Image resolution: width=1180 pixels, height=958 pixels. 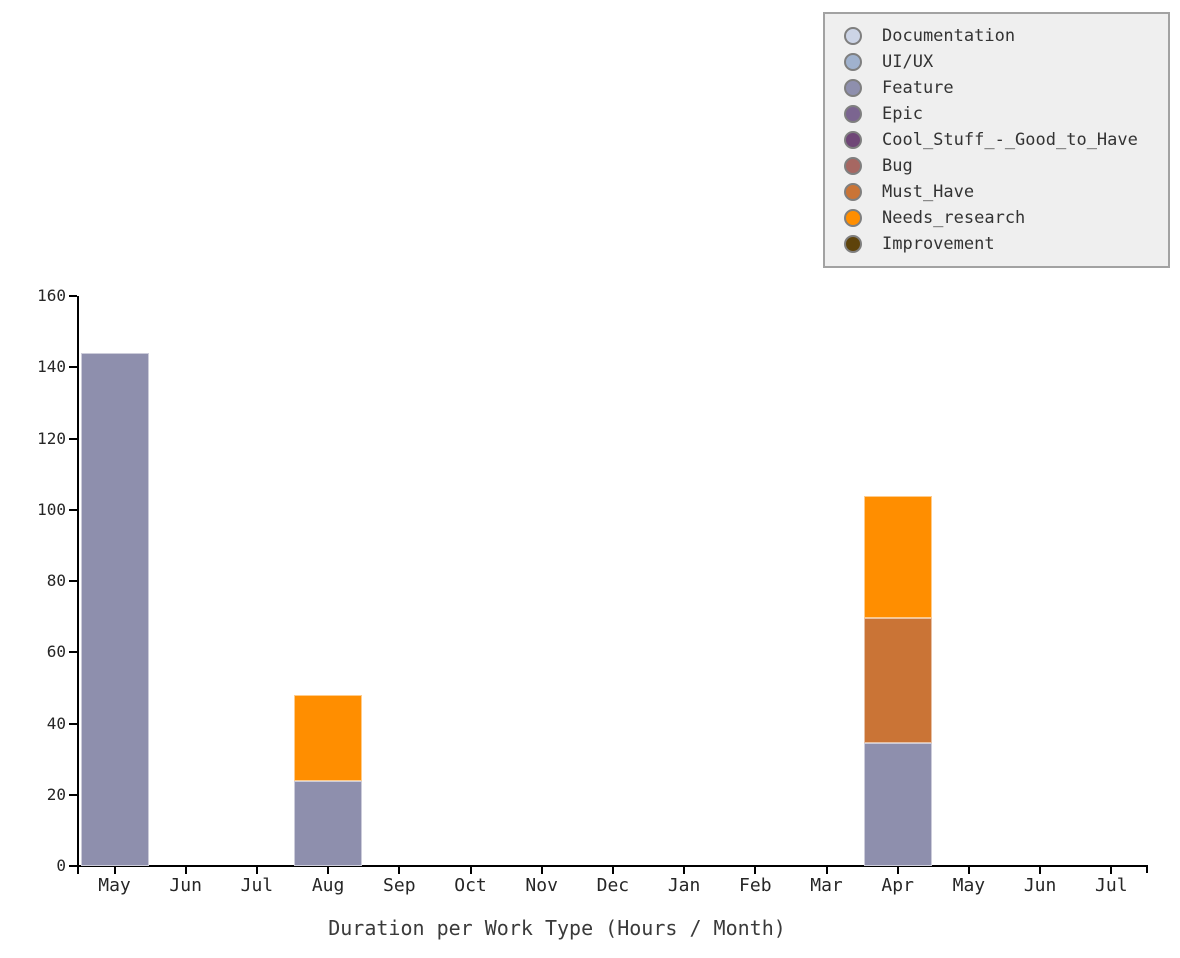 What do you see at coordinates (996, 114) in the screenshot?
I see `legend-item: Epic` at bounding box center [996, 114].